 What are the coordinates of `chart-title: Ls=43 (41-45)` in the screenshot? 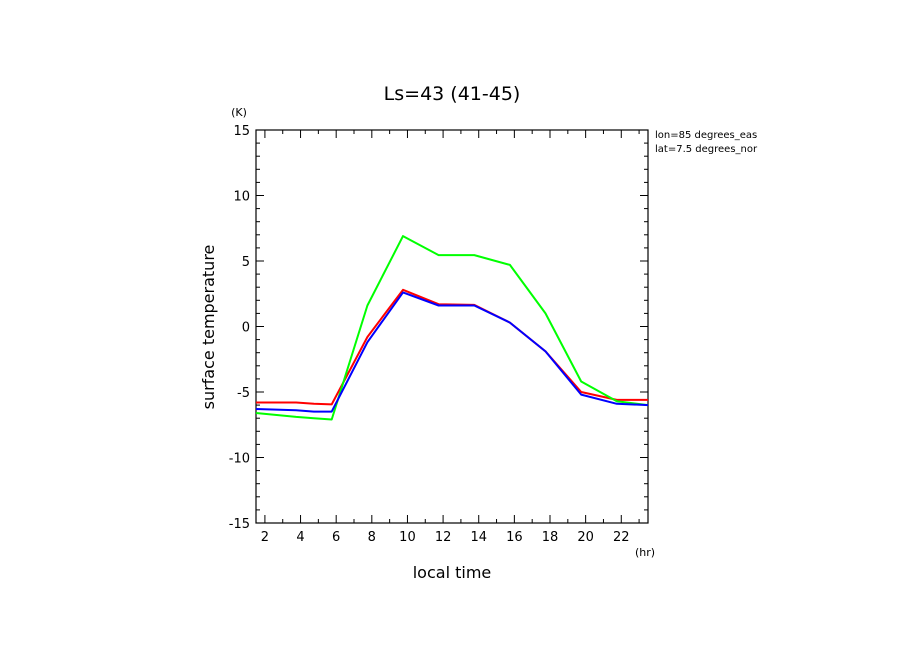 It's located at (452, 94).